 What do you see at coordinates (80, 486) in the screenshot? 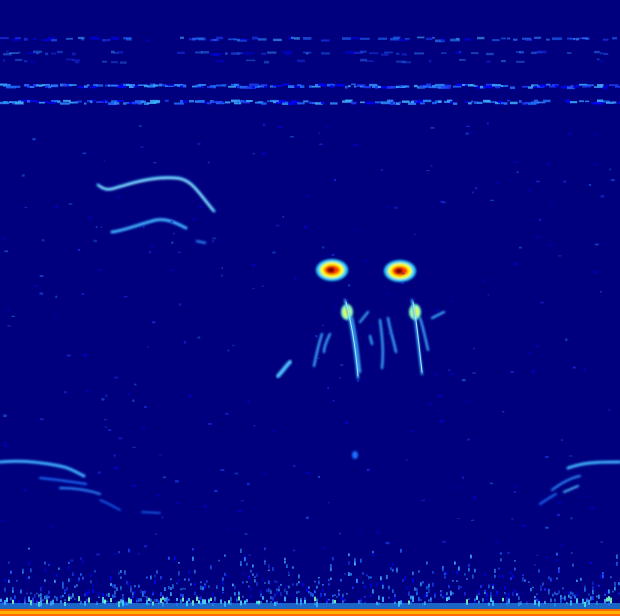
I see `lower-left-arc` at bounding box center [80, 486].